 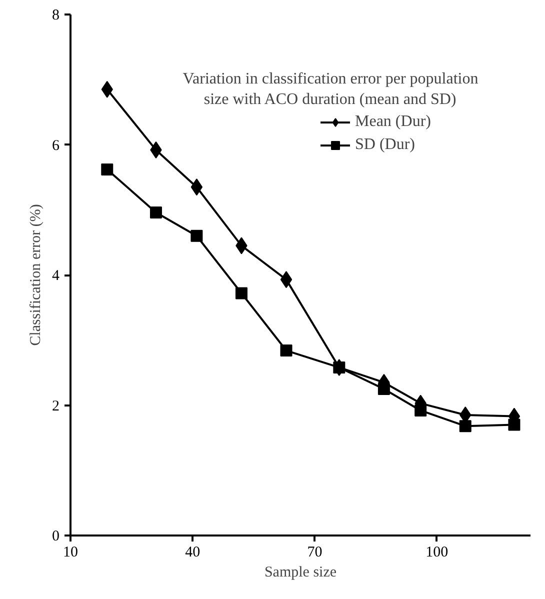 I want to click on x-tick-label: 10, so click(x=70, y=552).